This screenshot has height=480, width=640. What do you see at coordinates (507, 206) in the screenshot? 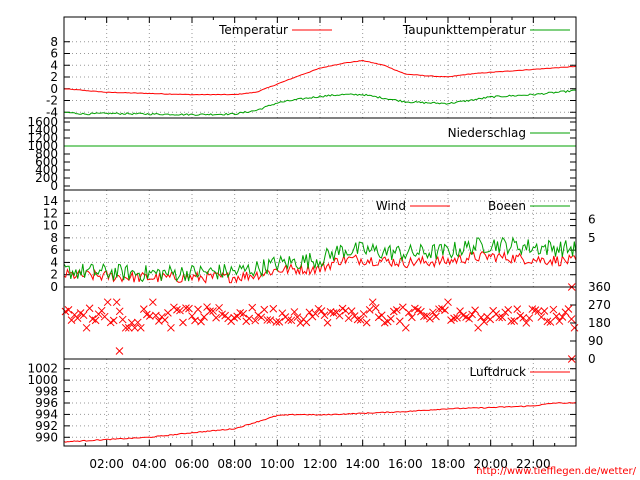
I see `legend-label: Boeen` at bounding box center [507, 206].